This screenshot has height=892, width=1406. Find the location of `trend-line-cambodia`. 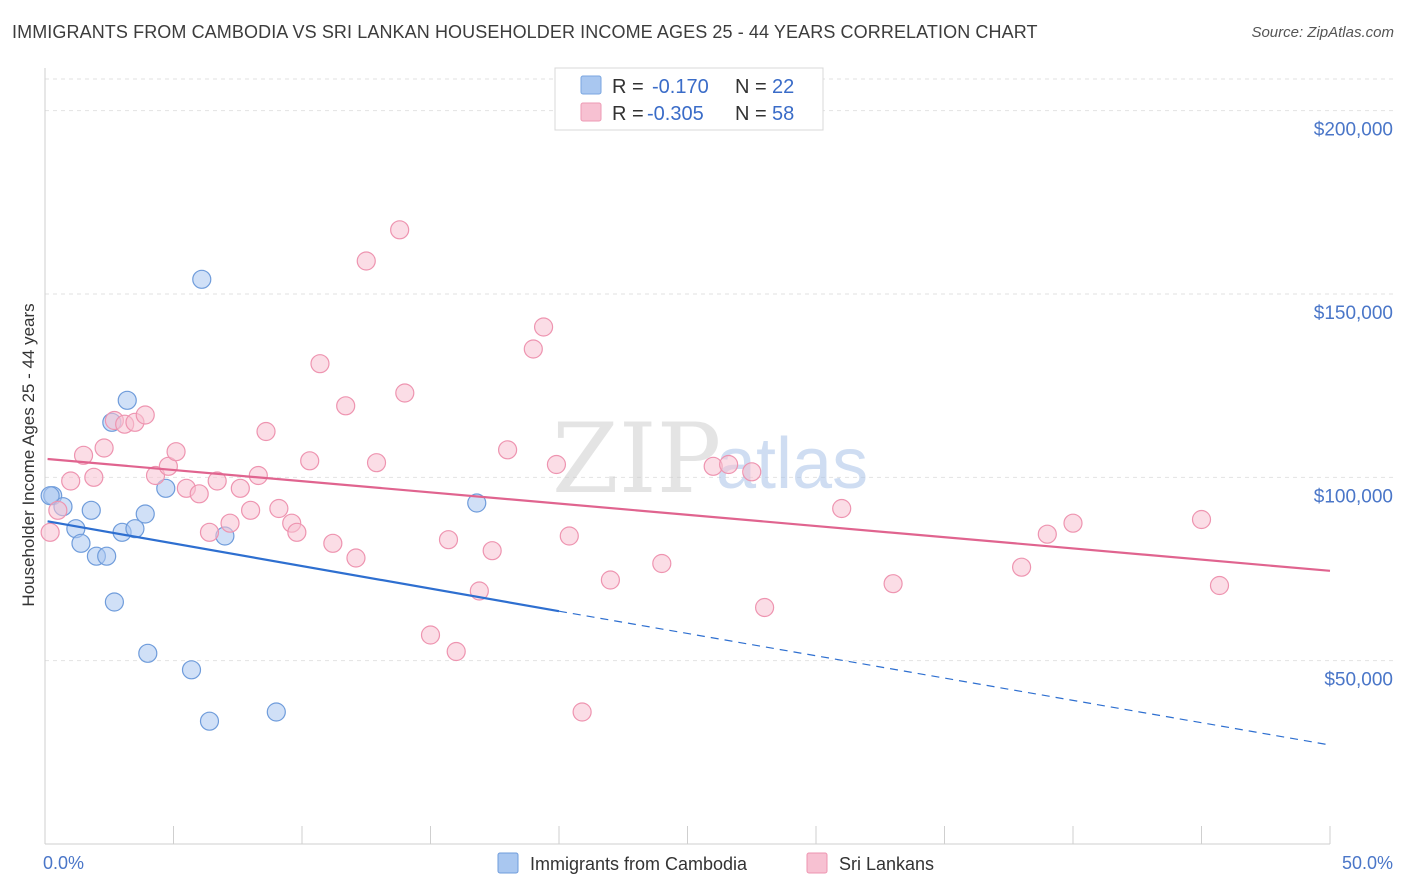

trend-line-cambodia is located at coordinates (303, 566).